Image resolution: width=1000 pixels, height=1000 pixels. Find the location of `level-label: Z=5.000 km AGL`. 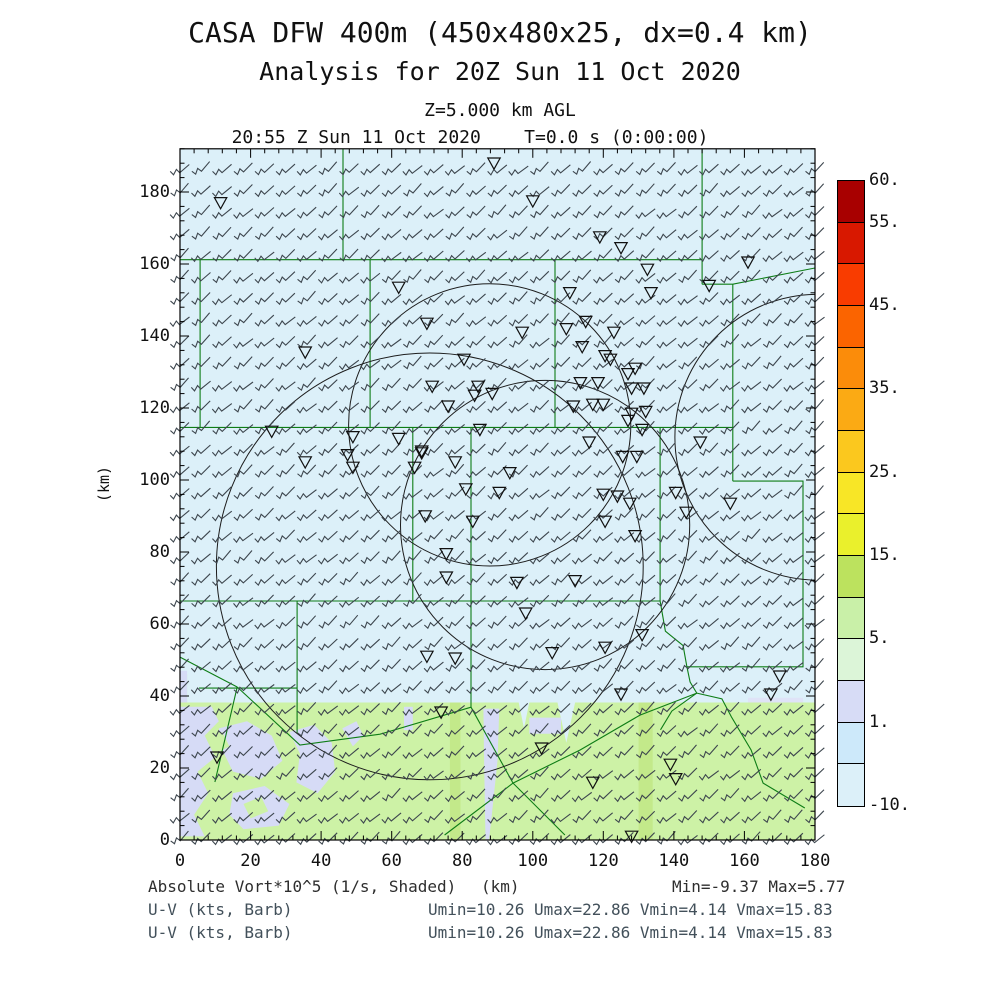

level-label: Z=5.000 km AGL is located at coordinates (500, 110).